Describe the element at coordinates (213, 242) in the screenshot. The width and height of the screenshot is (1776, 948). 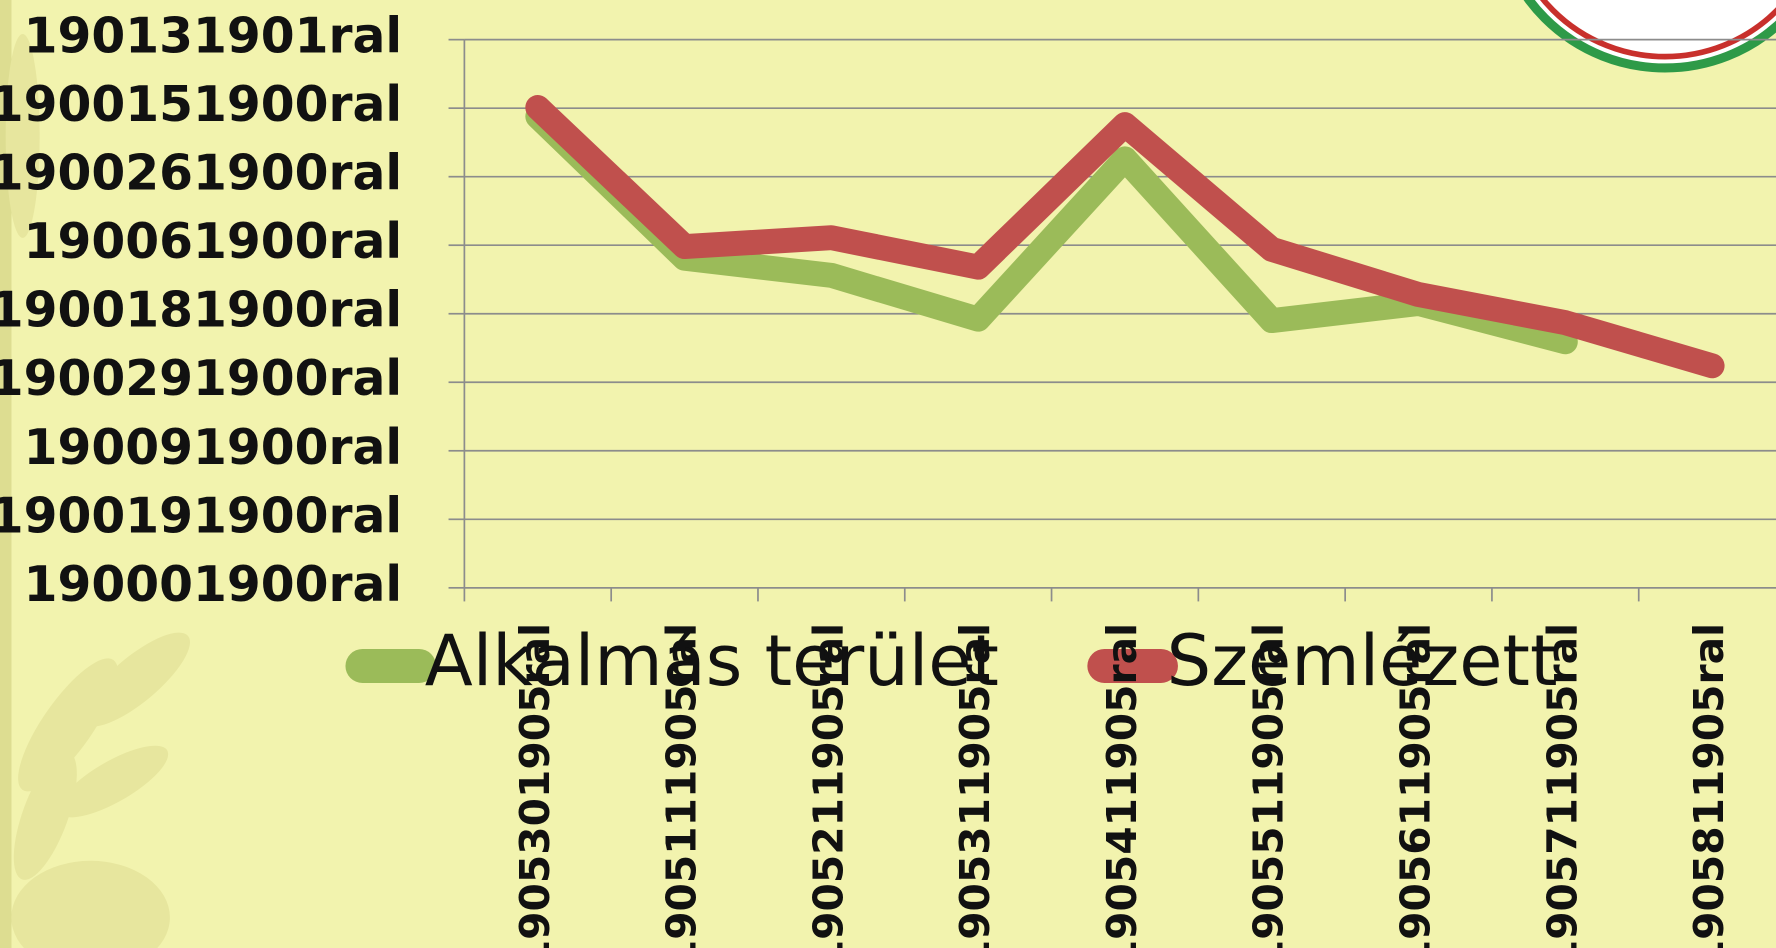
I see `y-tick-label: 190061900ral` at that location.